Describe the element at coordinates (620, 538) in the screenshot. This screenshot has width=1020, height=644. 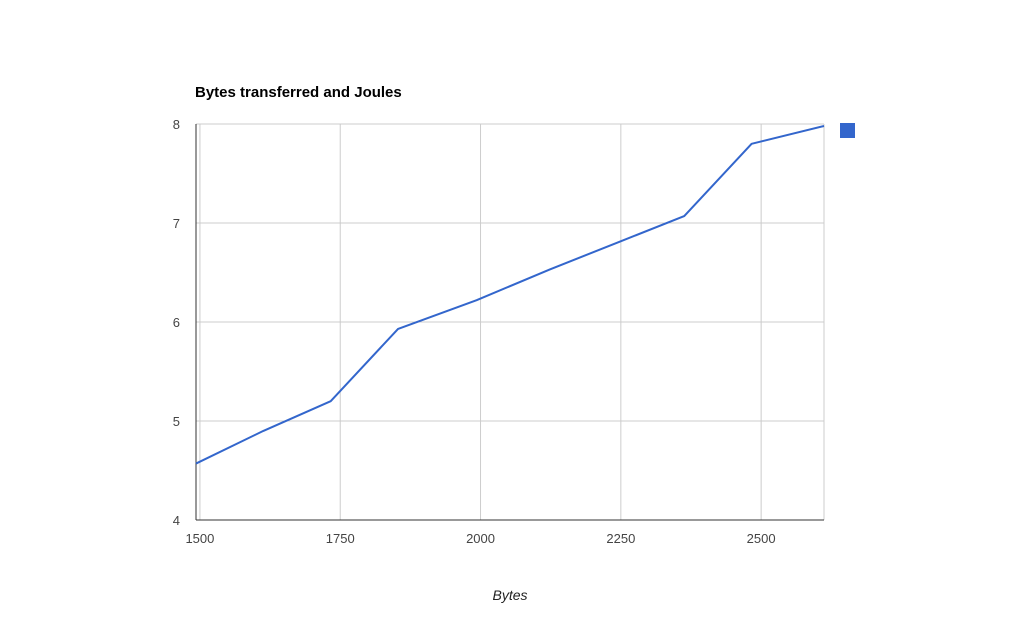
I see `x-tick-label: 2250` at that location.